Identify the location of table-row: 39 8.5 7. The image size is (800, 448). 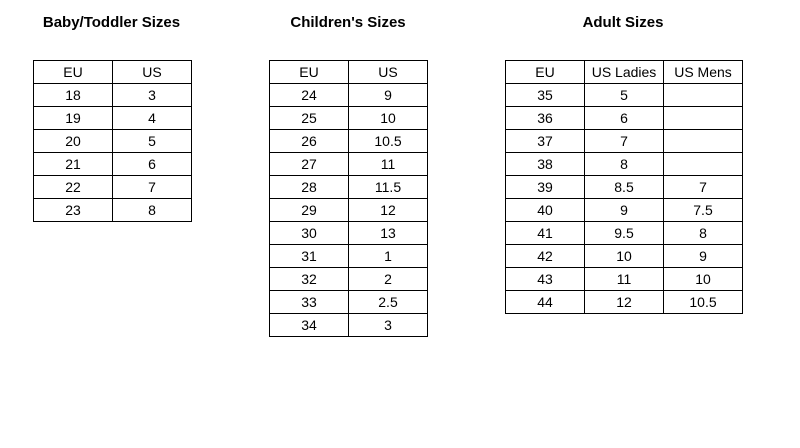
(624, 187).